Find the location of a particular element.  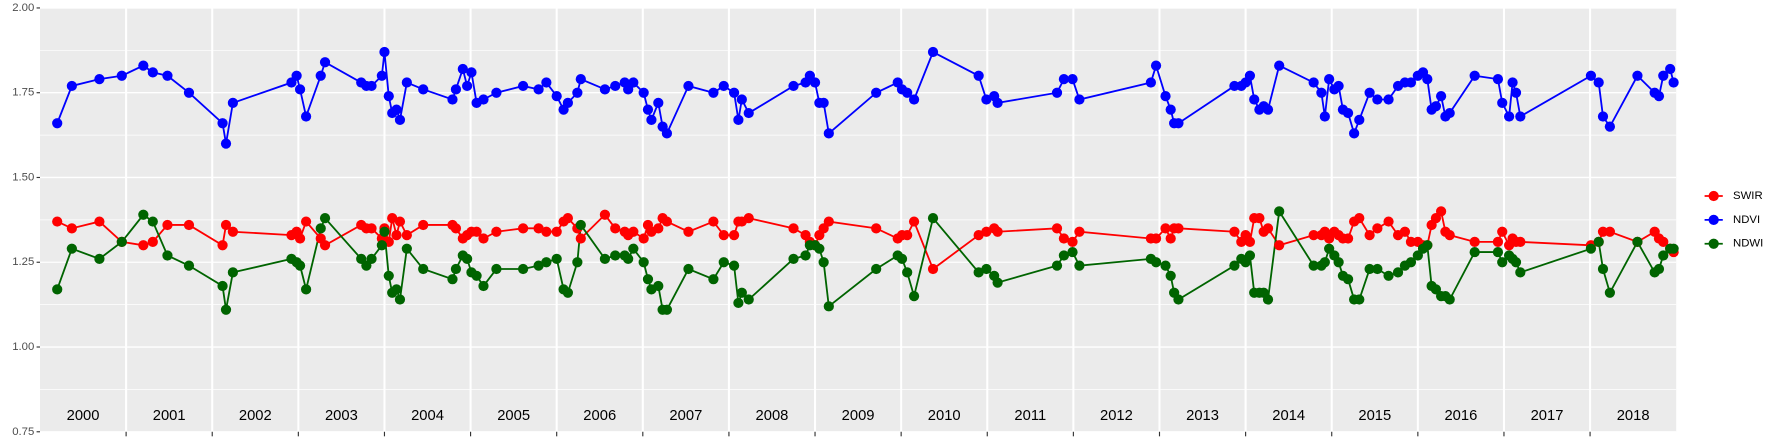

year-label: 2005 is located at coordinates (513, 416).